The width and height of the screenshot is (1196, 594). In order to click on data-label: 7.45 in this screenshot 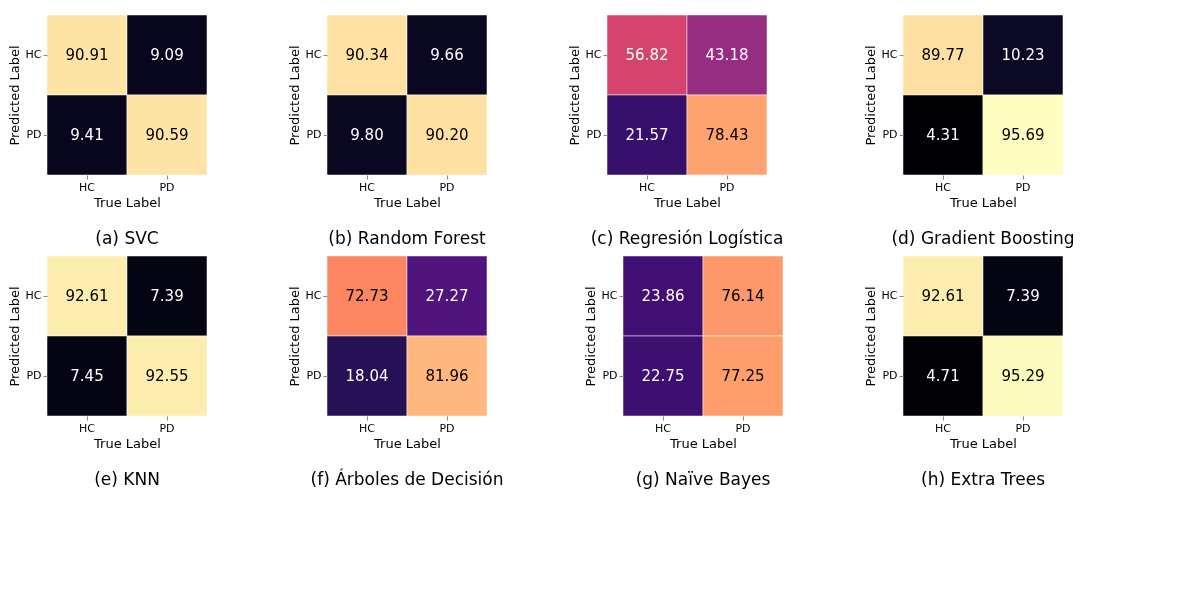, I will do `click(87, 376)`.